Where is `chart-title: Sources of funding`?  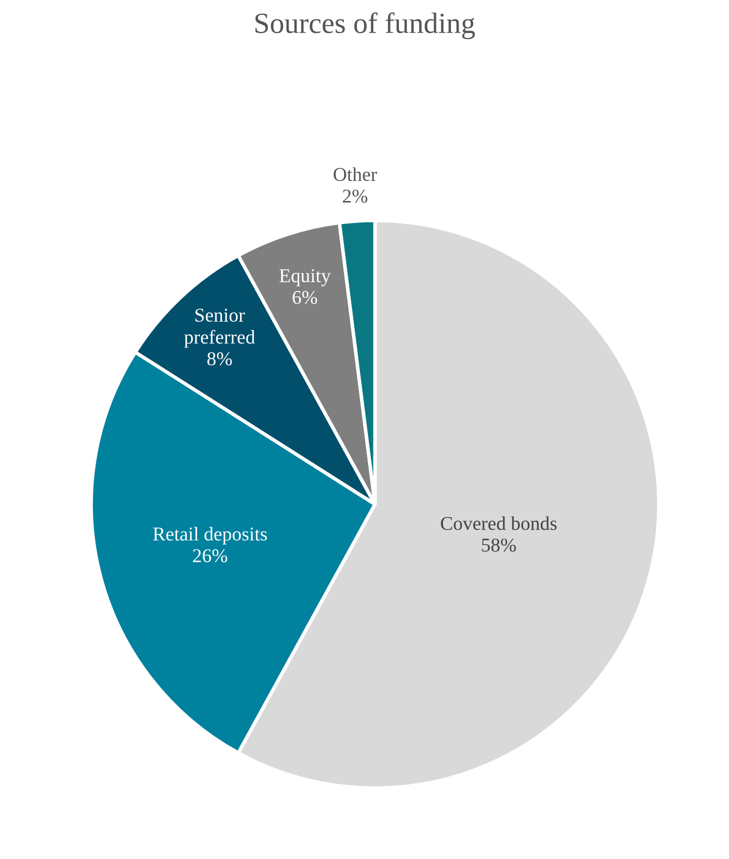
chart-title: Sources of funding is located at coordinates (365, 26).